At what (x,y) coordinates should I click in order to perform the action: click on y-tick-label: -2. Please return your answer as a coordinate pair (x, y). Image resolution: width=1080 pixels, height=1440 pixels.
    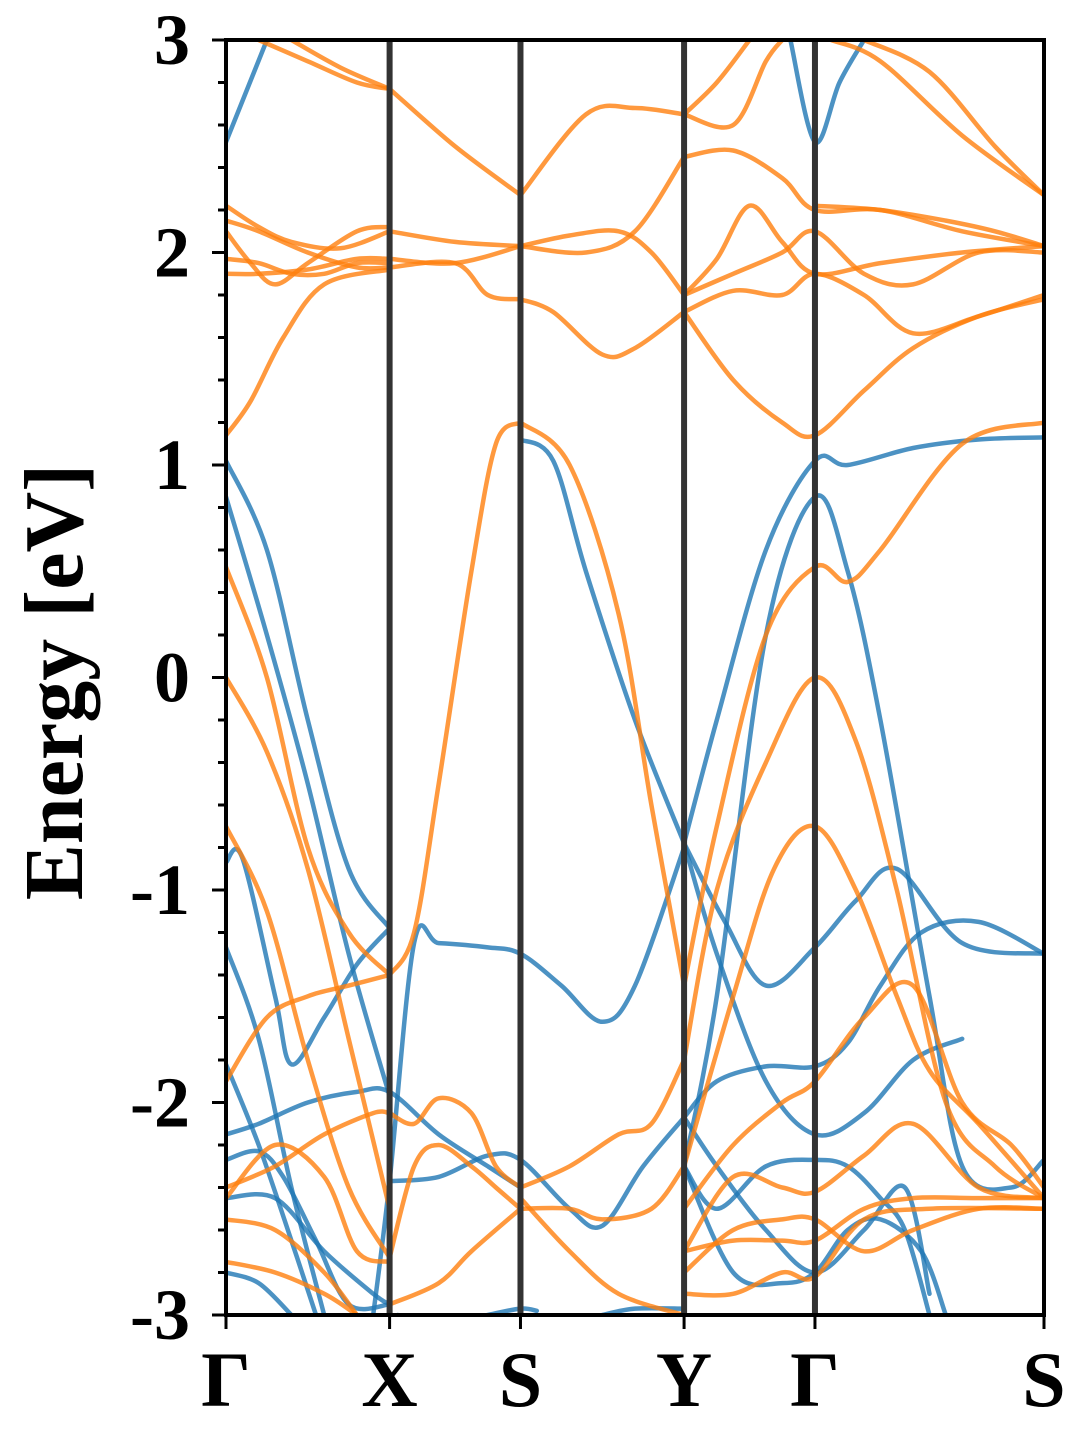
    Looking at the image, I should click on (160, 1103).